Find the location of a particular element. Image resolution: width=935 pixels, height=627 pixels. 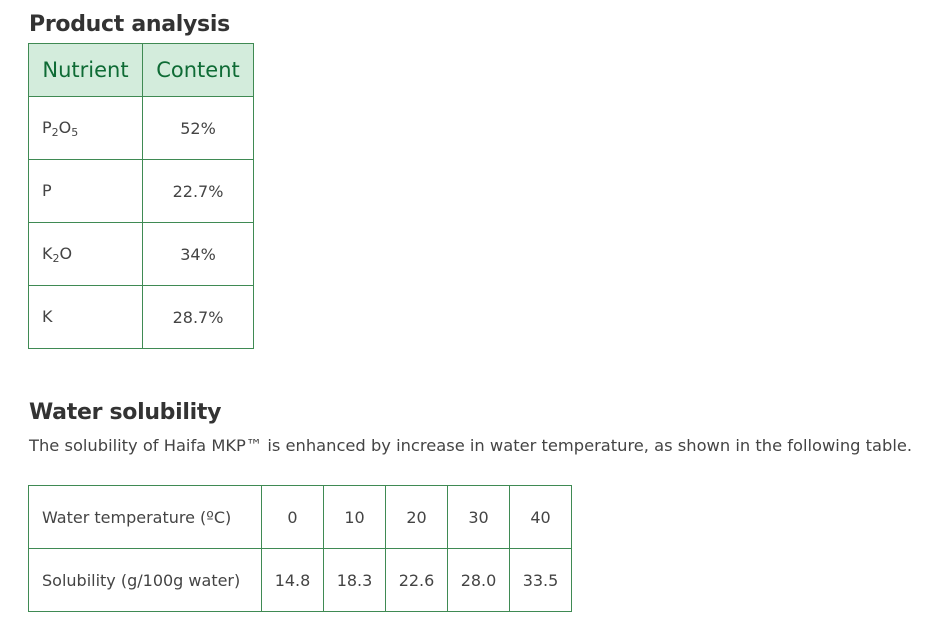

product-analysis-title: Product analysis is located at coordinates (129, 24).